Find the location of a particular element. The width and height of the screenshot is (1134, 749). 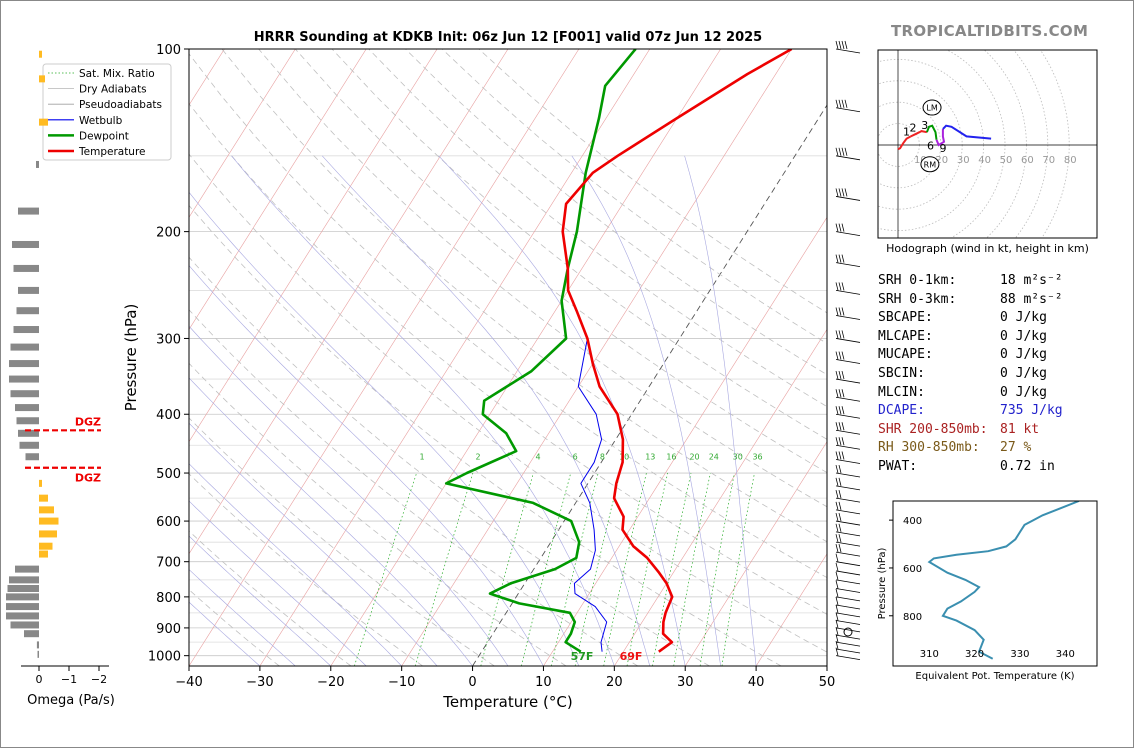

x-tick-label: 30 is located at coordinates (685, 682).